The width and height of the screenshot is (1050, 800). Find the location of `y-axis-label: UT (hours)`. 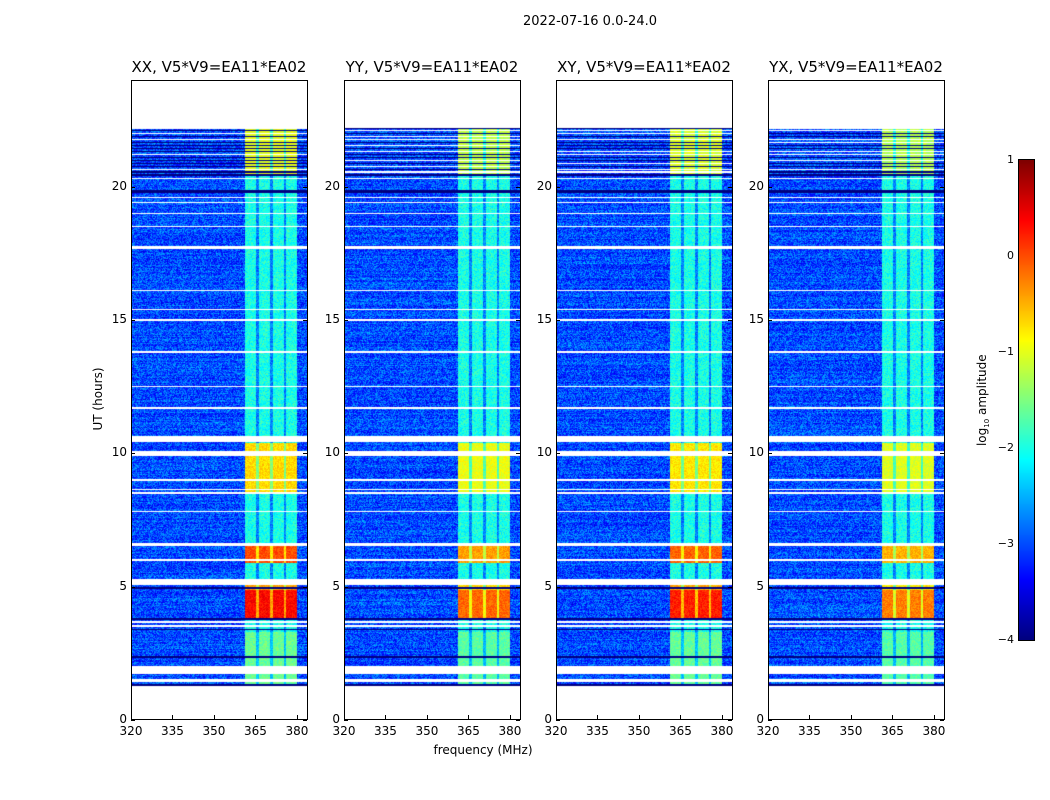

y-axis-label: UT (hours) is located at coordinates (98, 399).